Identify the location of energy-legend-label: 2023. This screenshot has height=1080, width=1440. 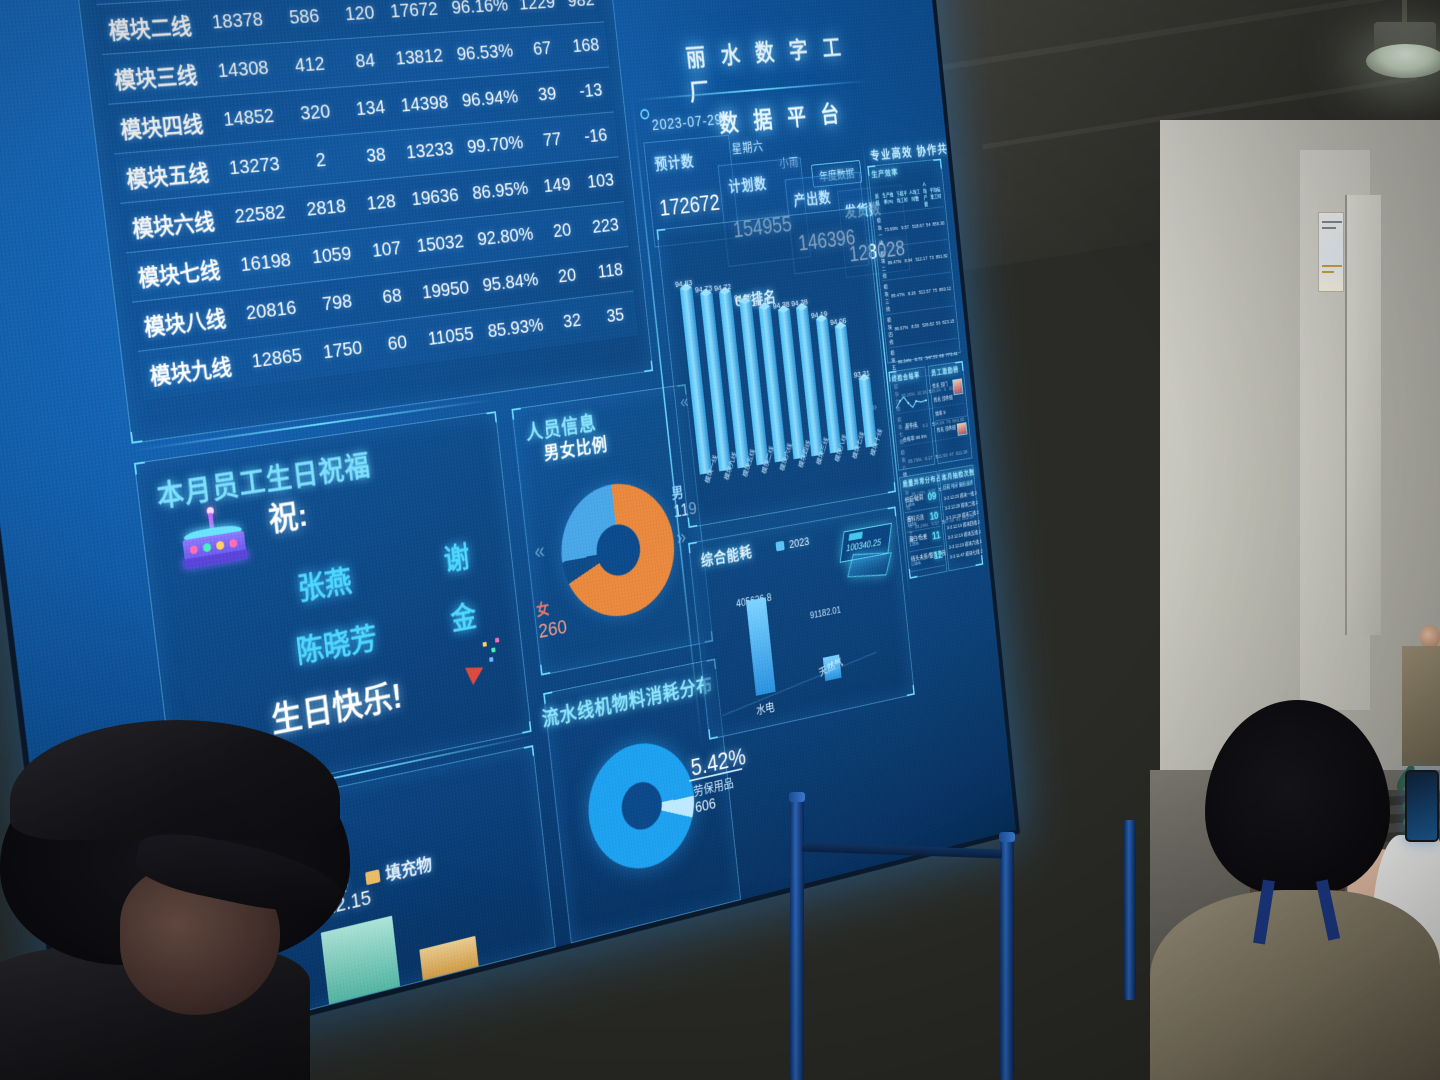
(799, 542).